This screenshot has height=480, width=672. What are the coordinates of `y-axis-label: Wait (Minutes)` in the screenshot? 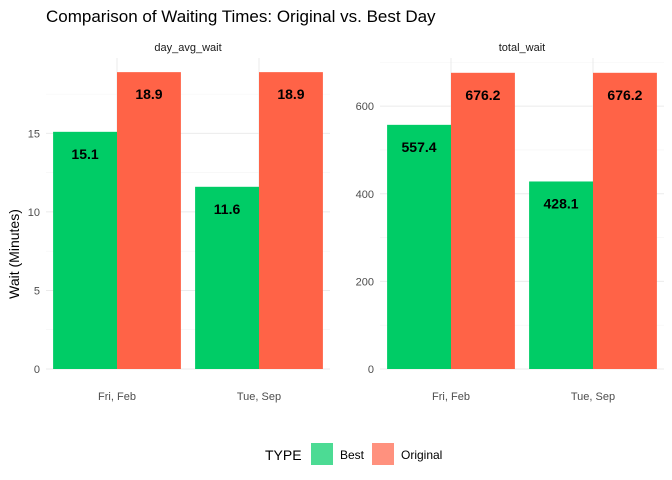 It's located at (14, 254).